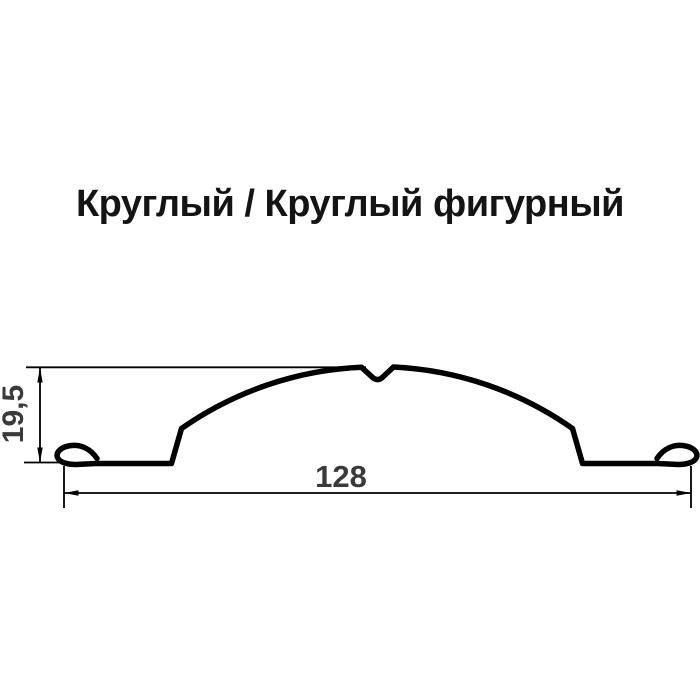 Image resolution: width=700 pixels, height=700 pixels. Describe the element at coordinates (71, 493) in the screenshot. I see `width-arrow-left-icon` at that location.